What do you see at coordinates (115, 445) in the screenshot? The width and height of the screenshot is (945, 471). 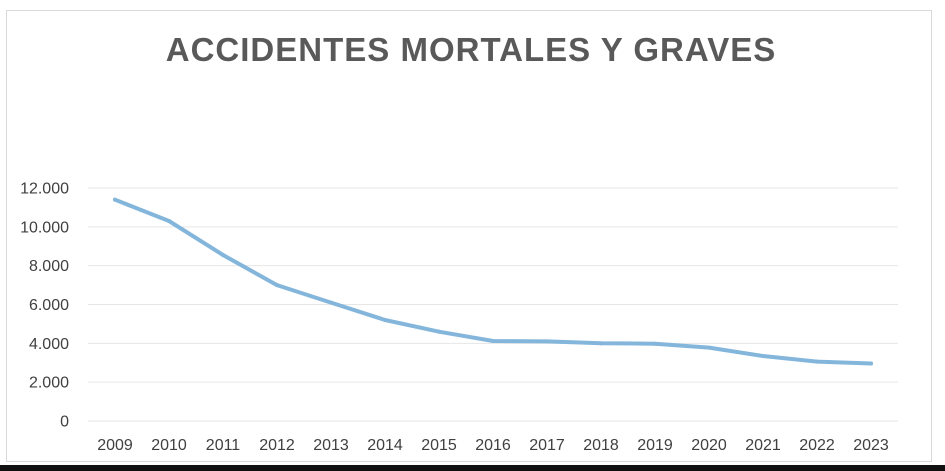 I see `x-tick-label: 2009` at bounding box center [115, 445].